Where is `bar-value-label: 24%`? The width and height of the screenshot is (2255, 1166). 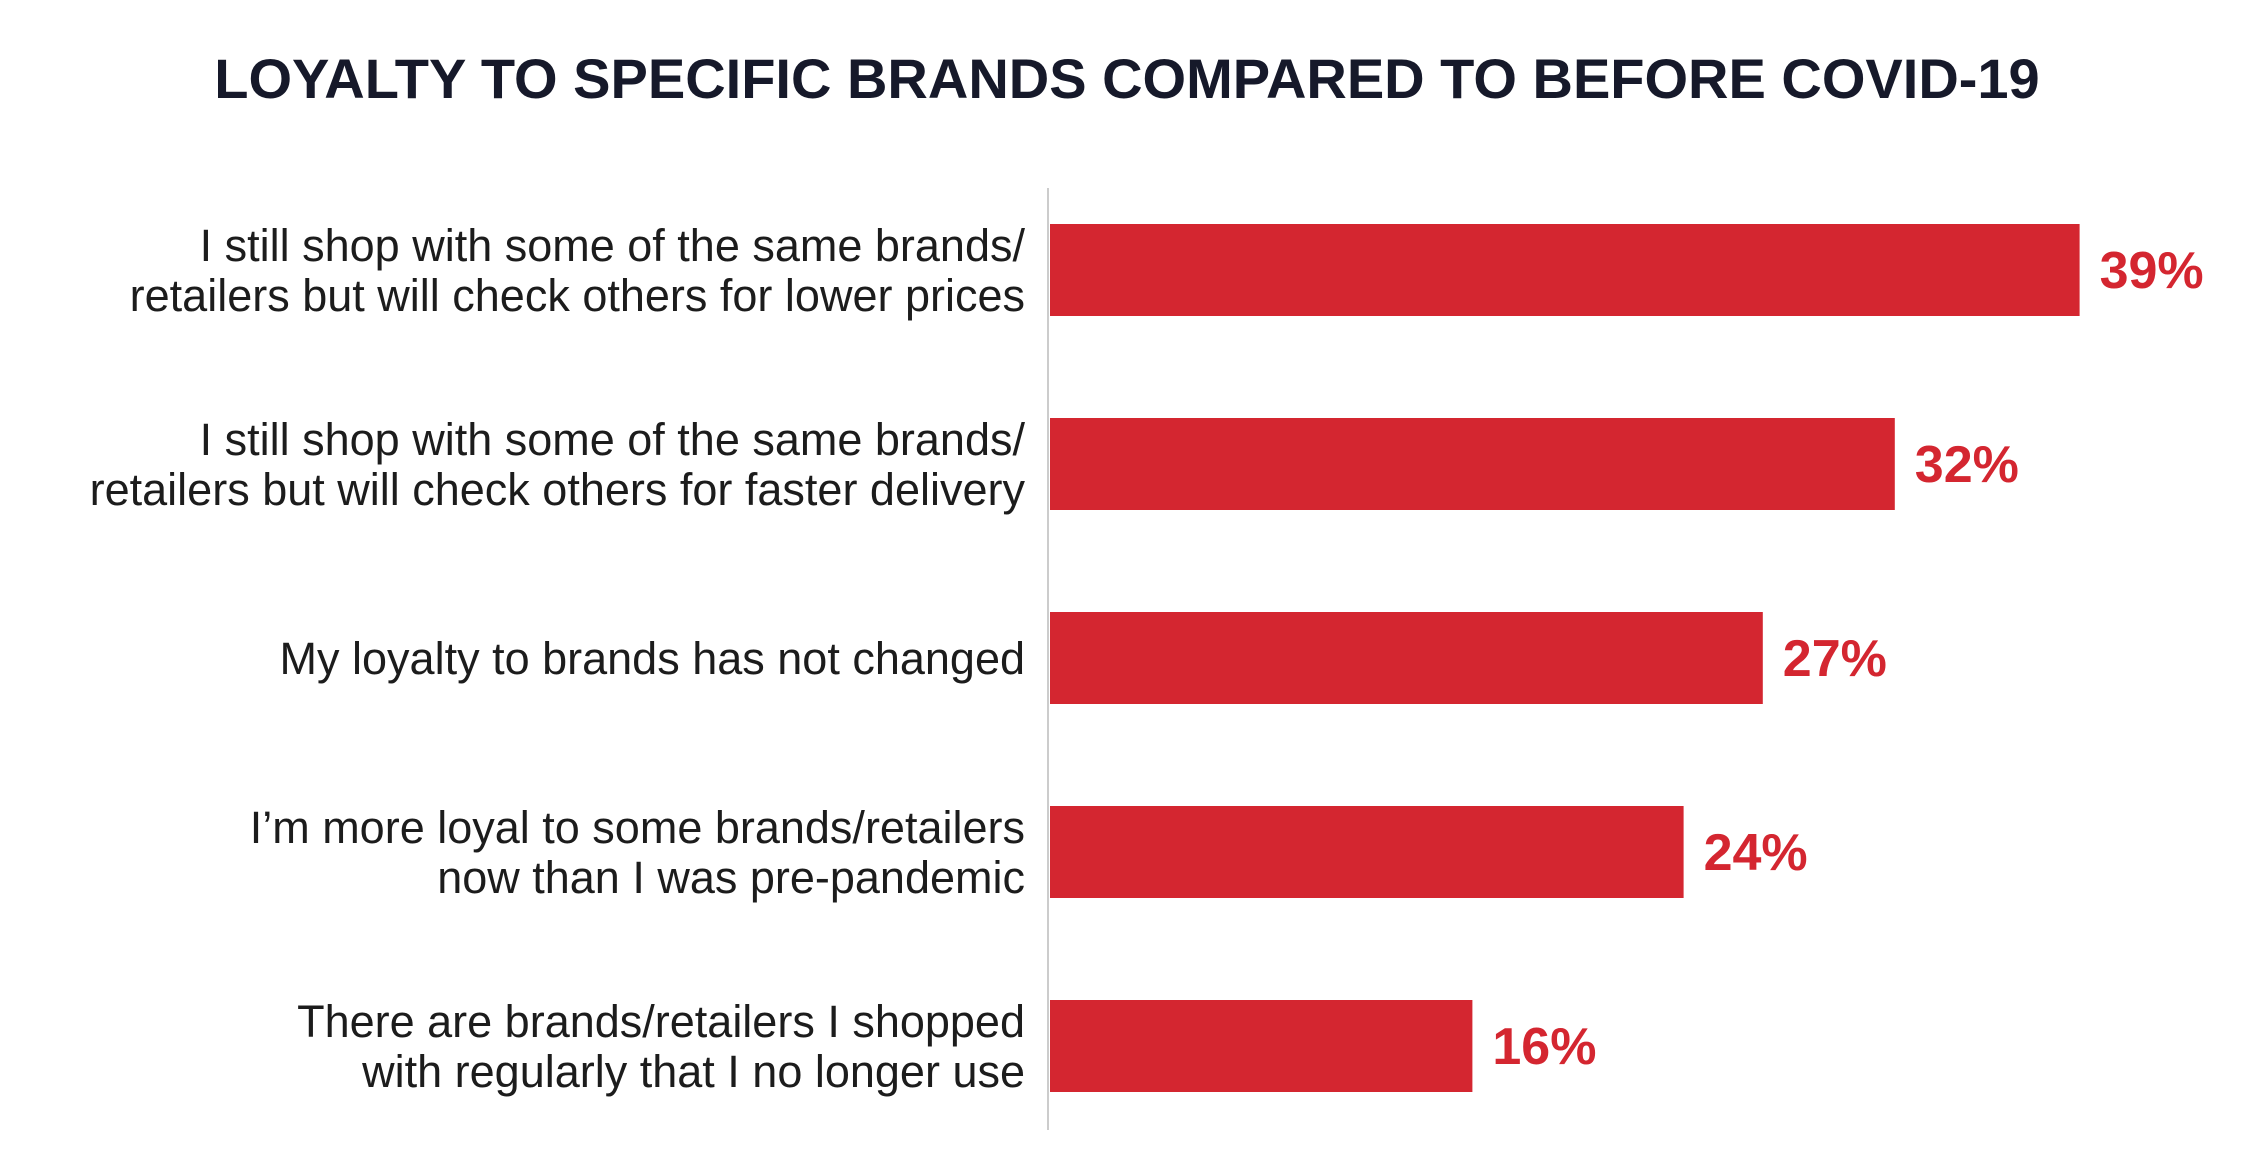 bar-value-label: 24% is located at coordinates (1756, 853).